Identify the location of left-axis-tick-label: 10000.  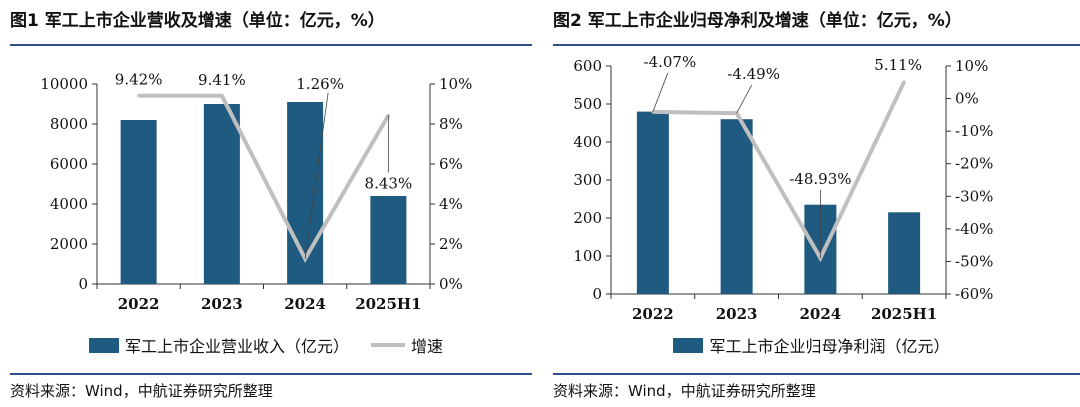
(64, 84).